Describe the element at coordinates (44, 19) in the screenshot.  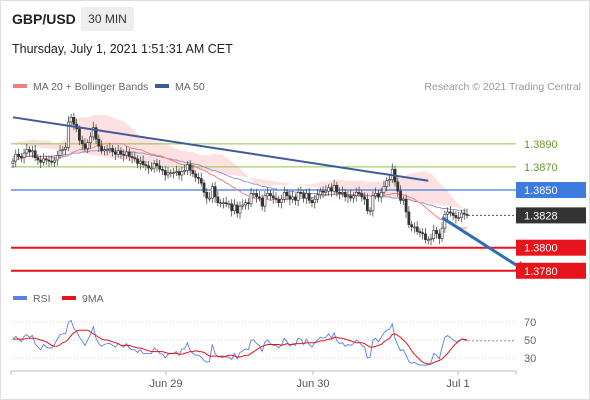
I see `symbol-title: GBP/USD` at that location.